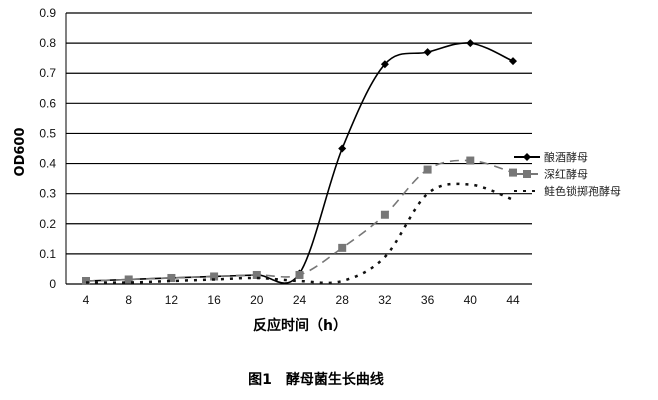  Describe the element at coordinates (20, 152) in the screenshot. I see `y-axis-label: OD600` at that location.